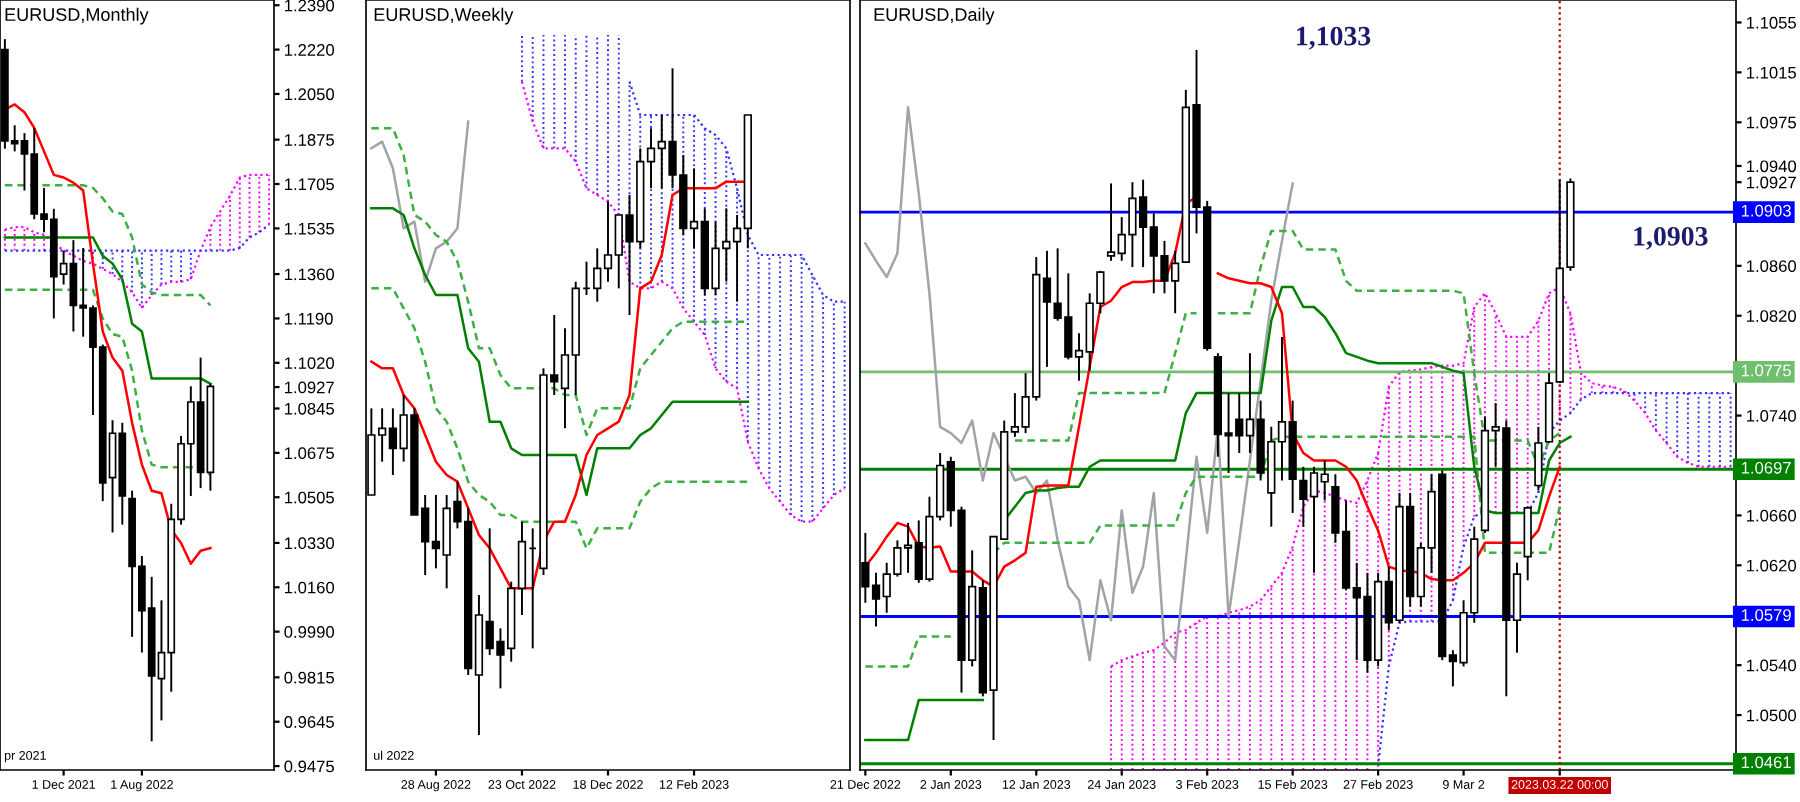  What do you see at coordinates (1766, 467) in the screenshot?
I see `ref-line-label: 1.0697` at bounding box center [1766, 467].